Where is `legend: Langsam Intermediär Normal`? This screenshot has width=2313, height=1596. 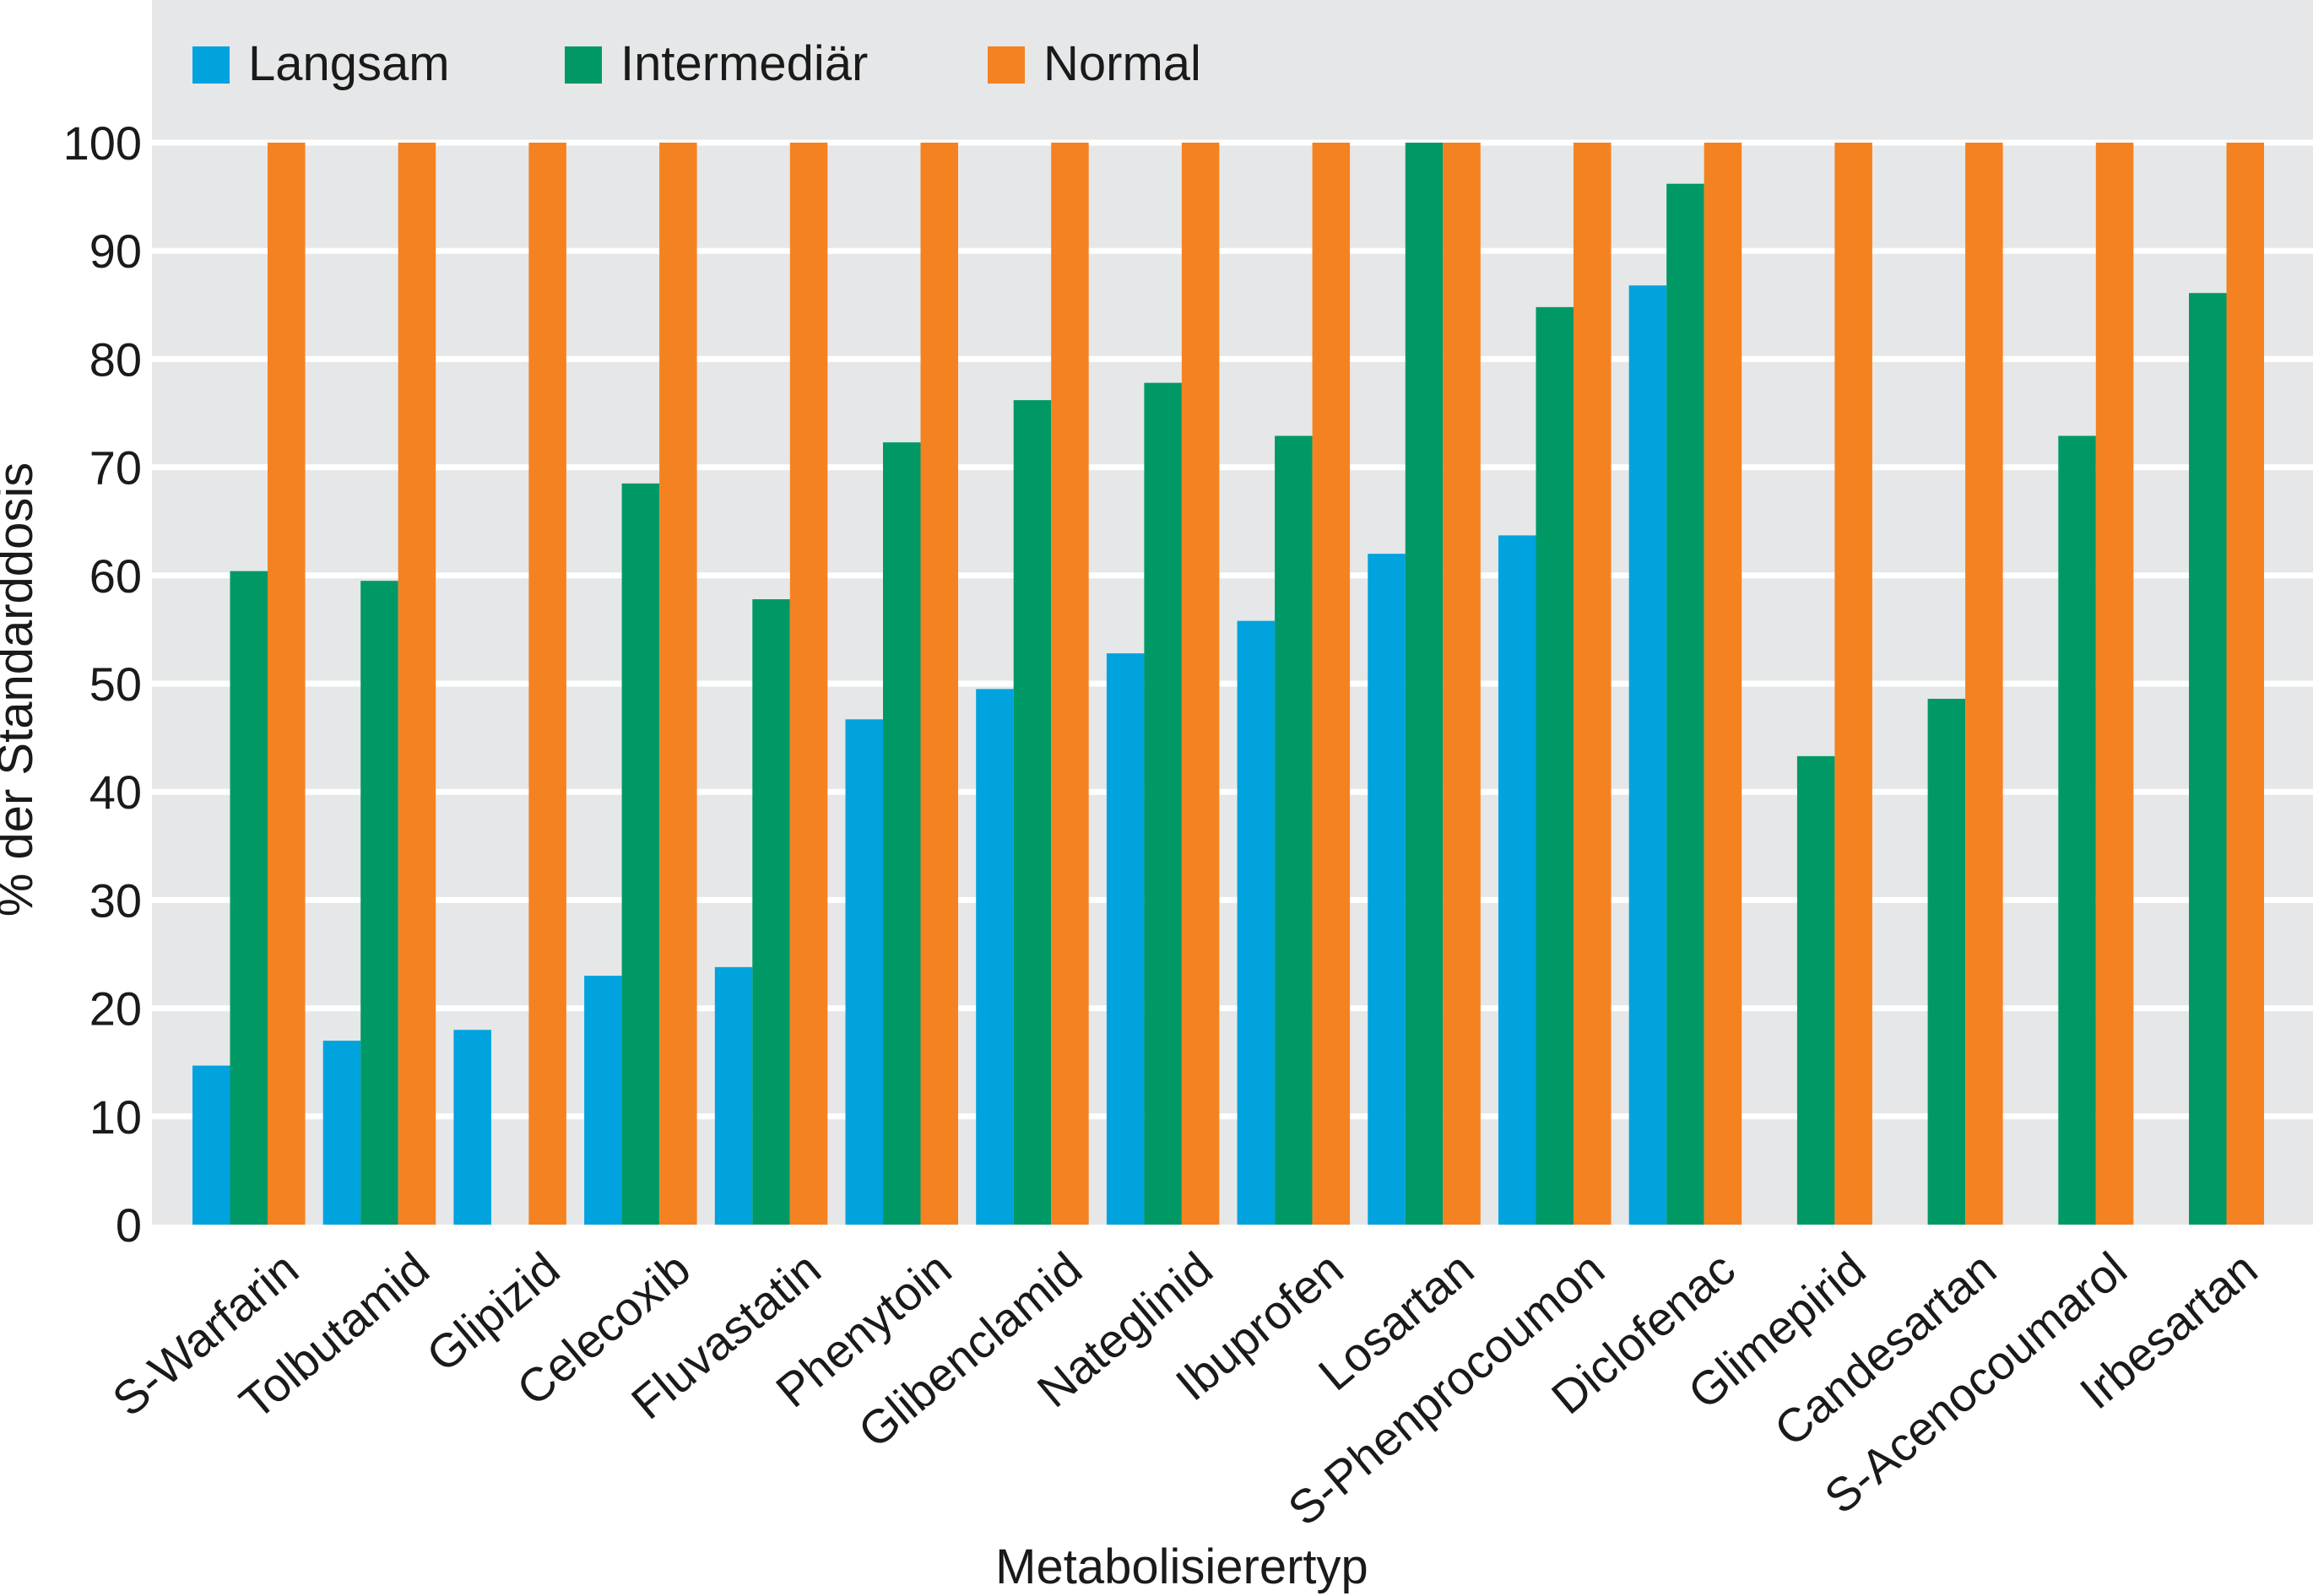
legend: Langsam Intermediär Normal is located at coordinates (697, 63).